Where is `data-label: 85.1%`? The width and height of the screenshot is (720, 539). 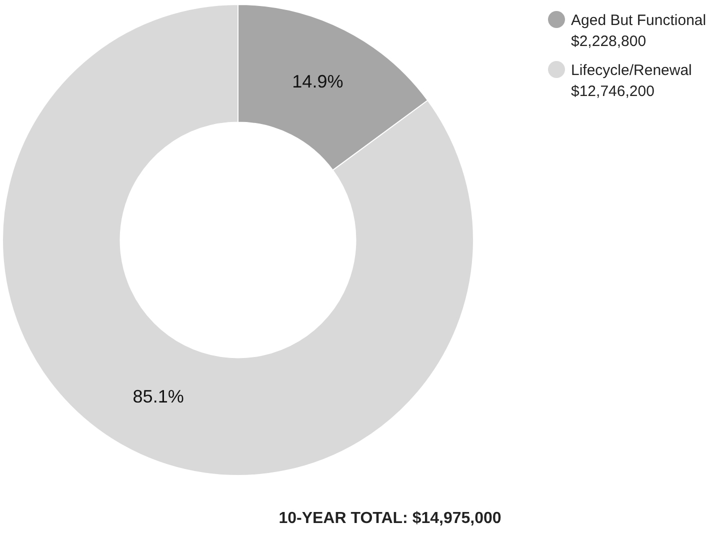 data-label: 85.1% is located at coordinates (158, 396).